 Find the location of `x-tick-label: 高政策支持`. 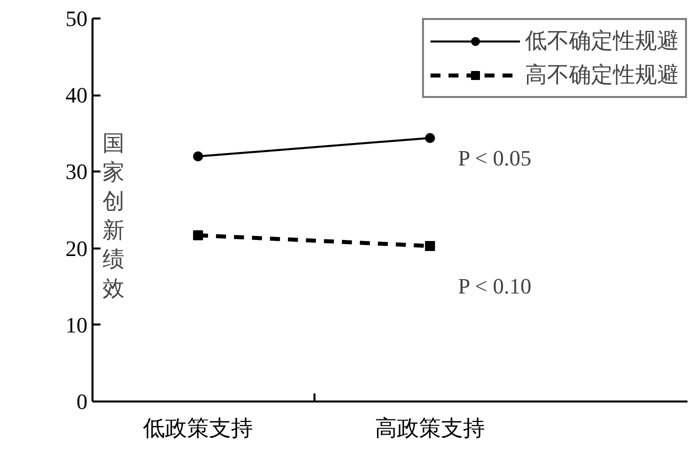

x-tick-label: 高政策支持 is located at coordinates (430, 428).